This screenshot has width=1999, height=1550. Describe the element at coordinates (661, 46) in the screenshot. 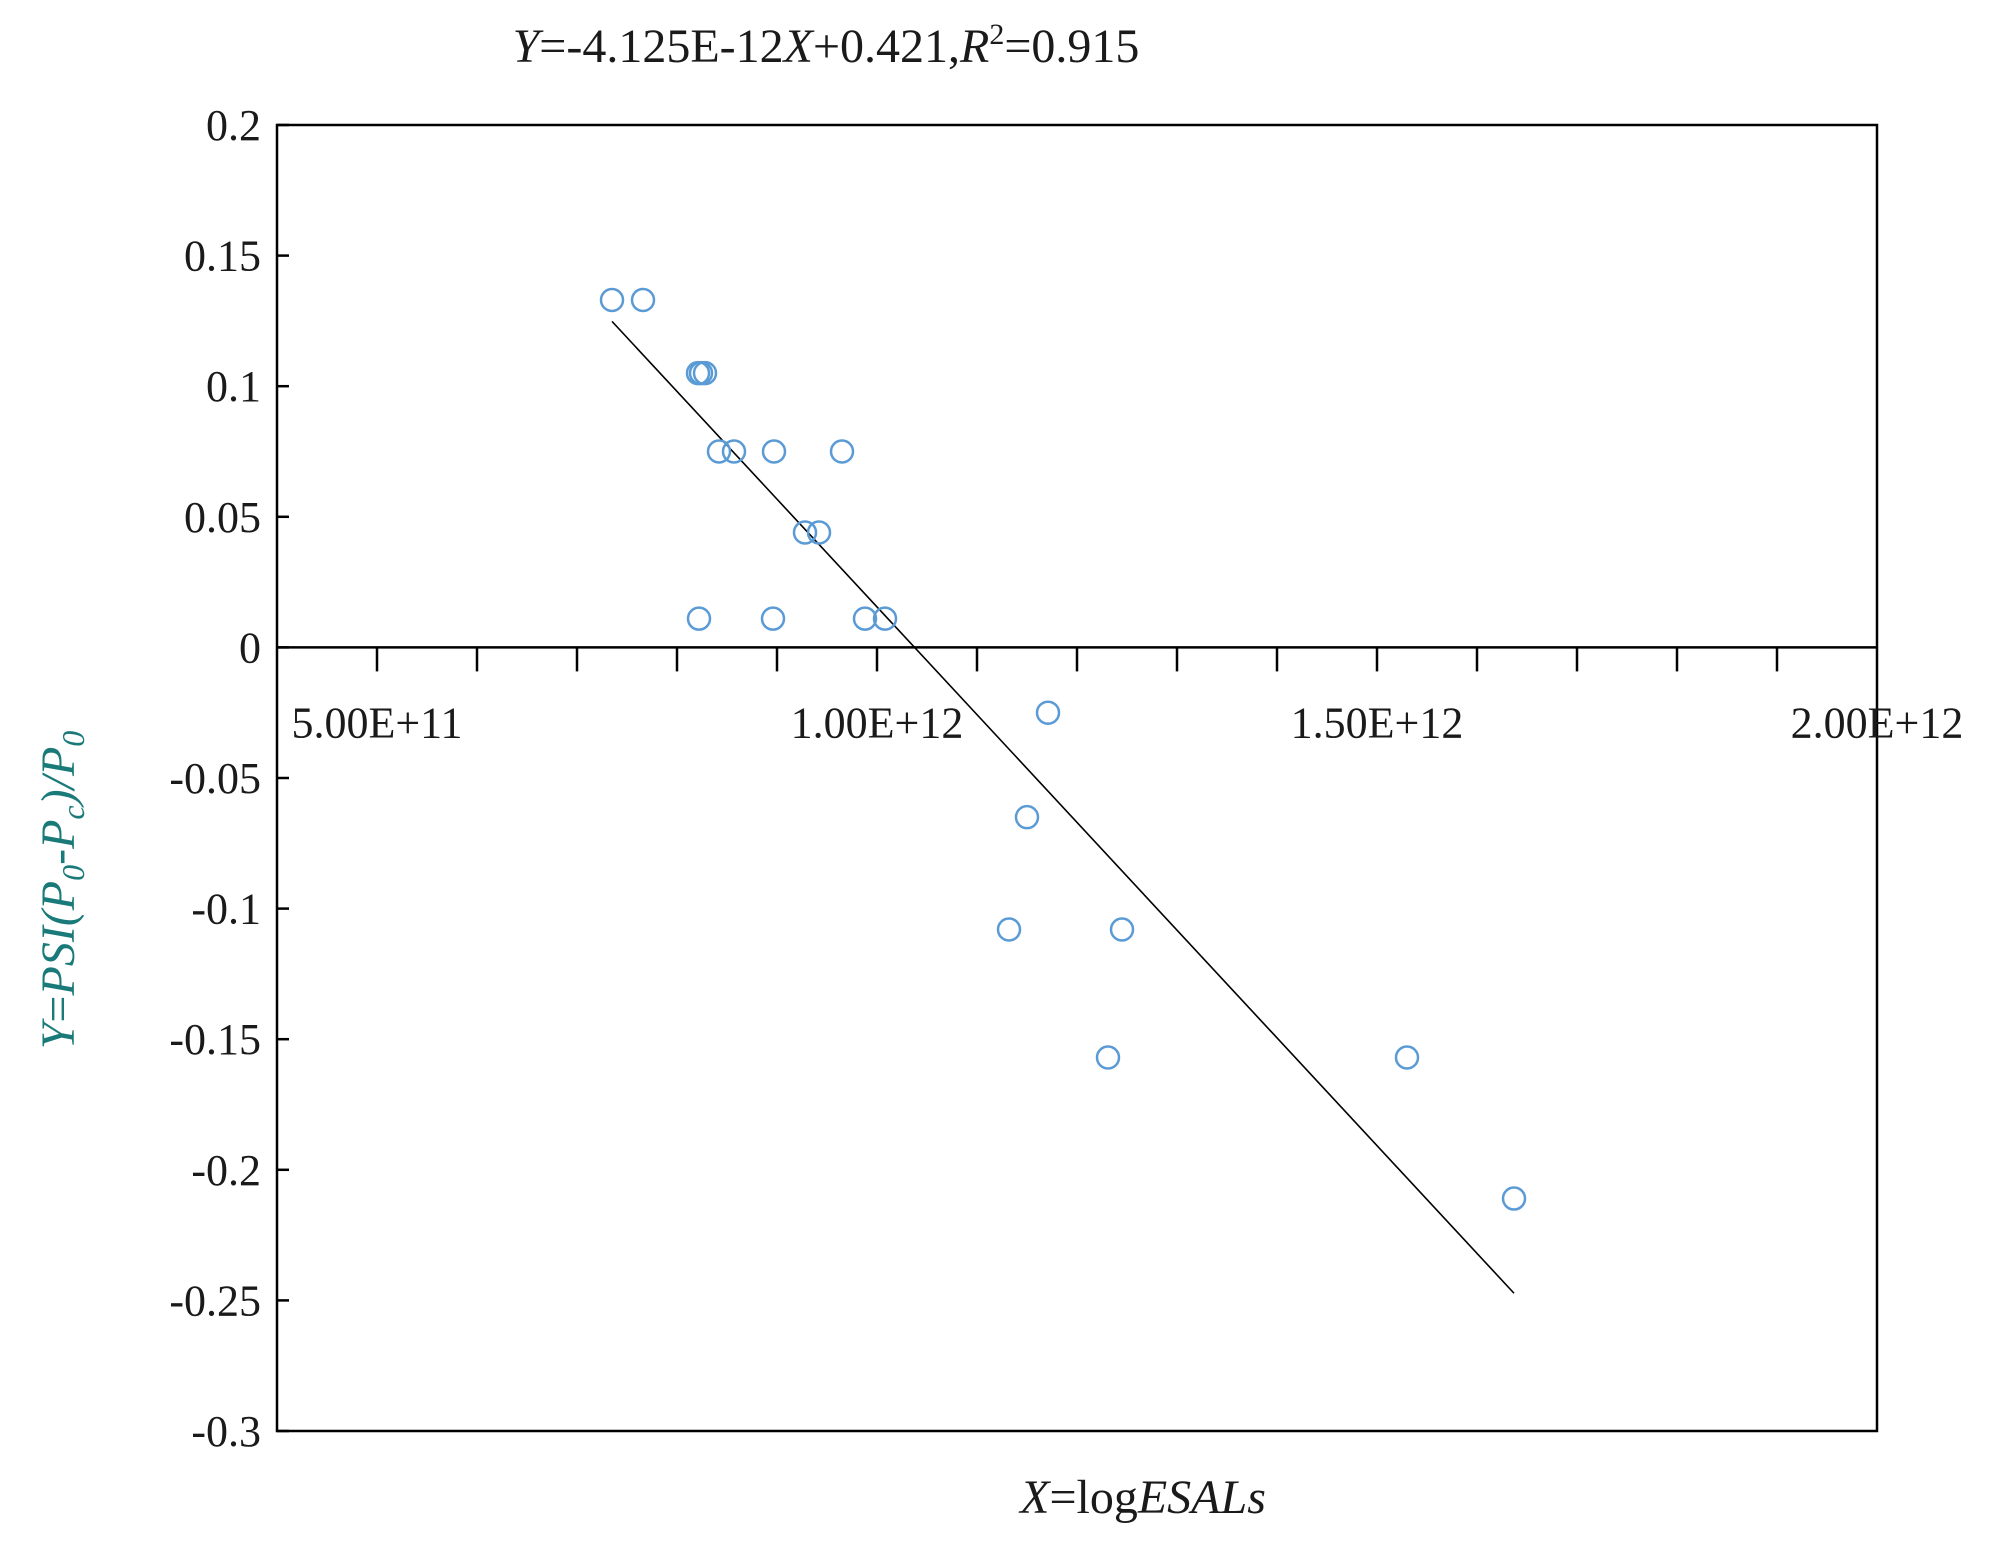

I see `title-eq-mid: =-4.125E-12` at that location.